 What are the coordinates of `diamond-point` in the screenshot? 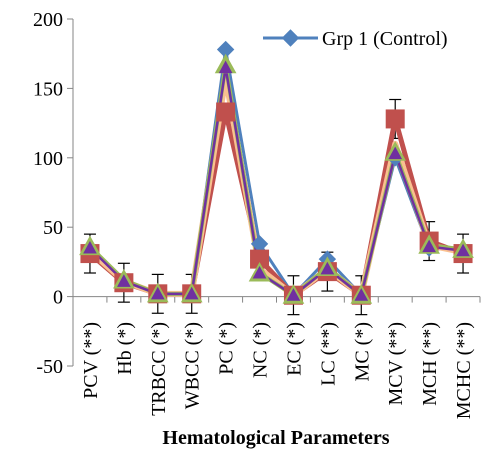 It's located at (290, 38).